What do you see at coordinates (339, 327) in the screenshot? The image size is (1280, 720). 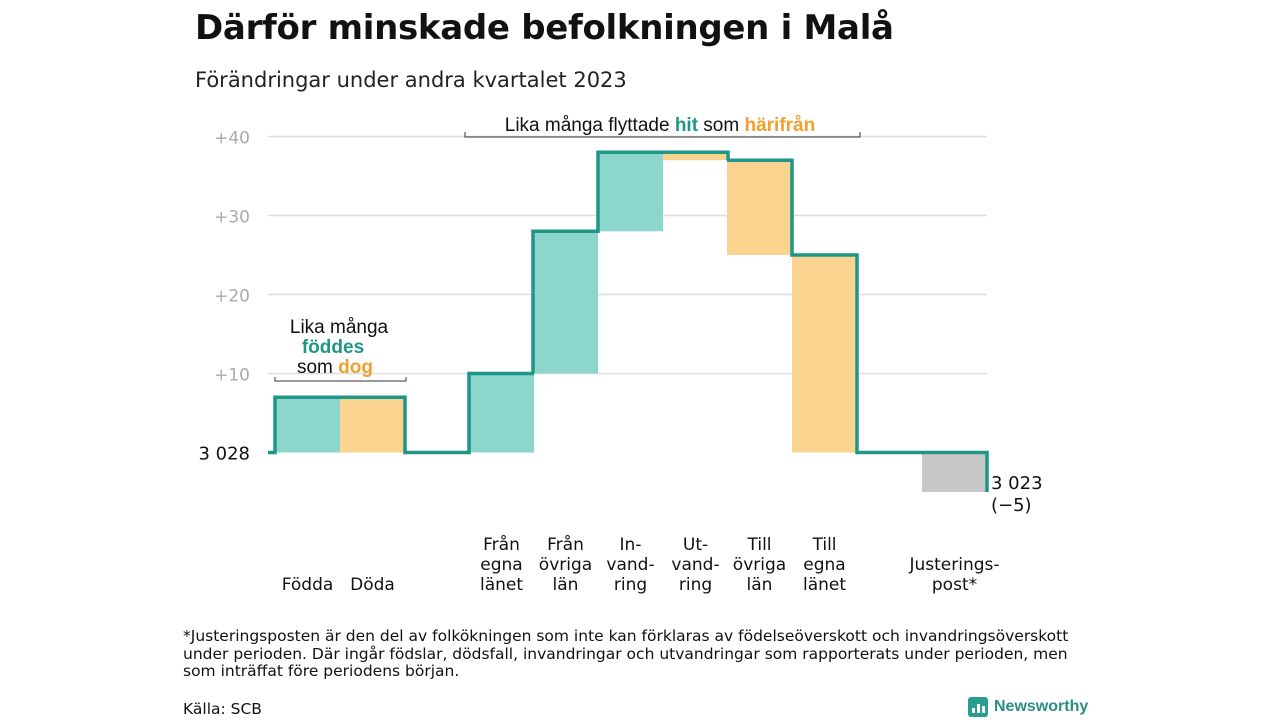 I see `annotation-text: Lika många` at bounding box center [339, 327].